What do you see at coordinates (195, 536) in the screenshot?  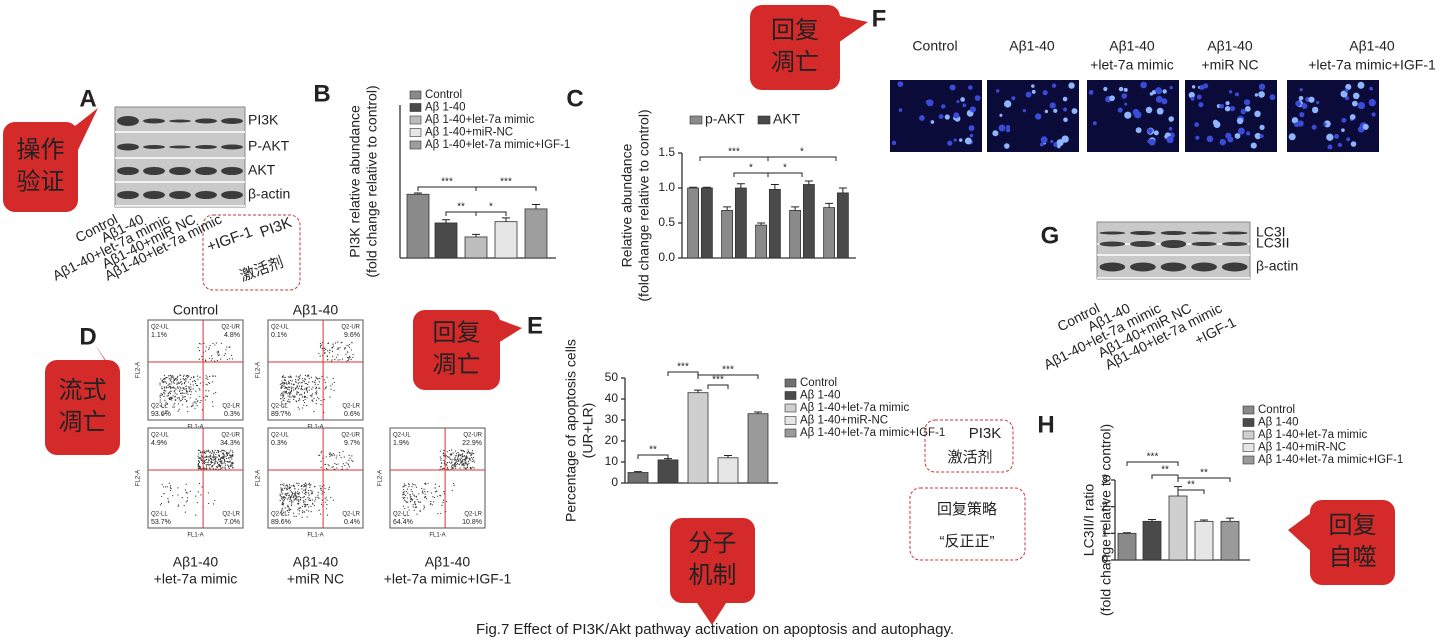 I see `flow-x-axis: FL1-A` at bounding box center [195, 536].